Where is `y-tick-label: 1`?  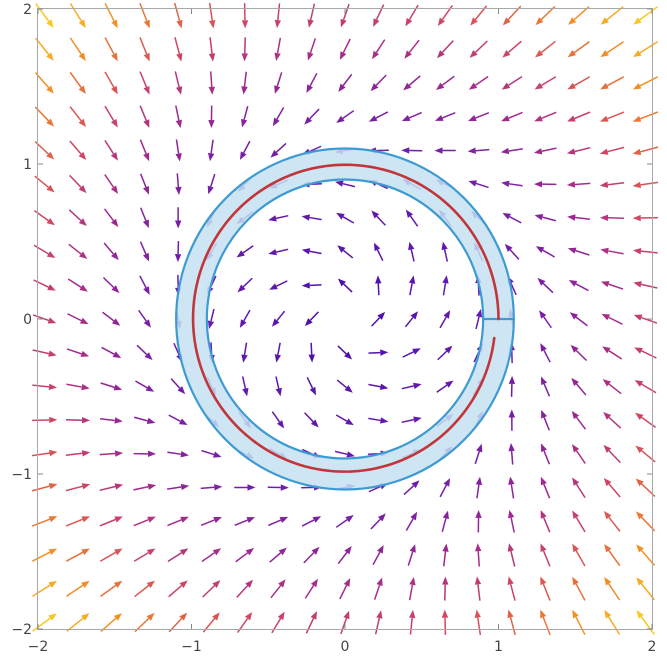 y-tick-label: 1 is located at coordinates (27, 165).